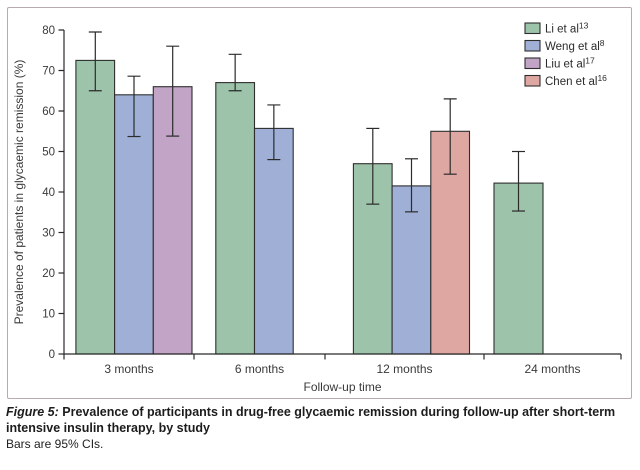 The image size is (640, 470). Describe the element at coordinates (108, 428) in the screenshot. I see `caption-line-2: intensive insulin therapy, by study` at that location.